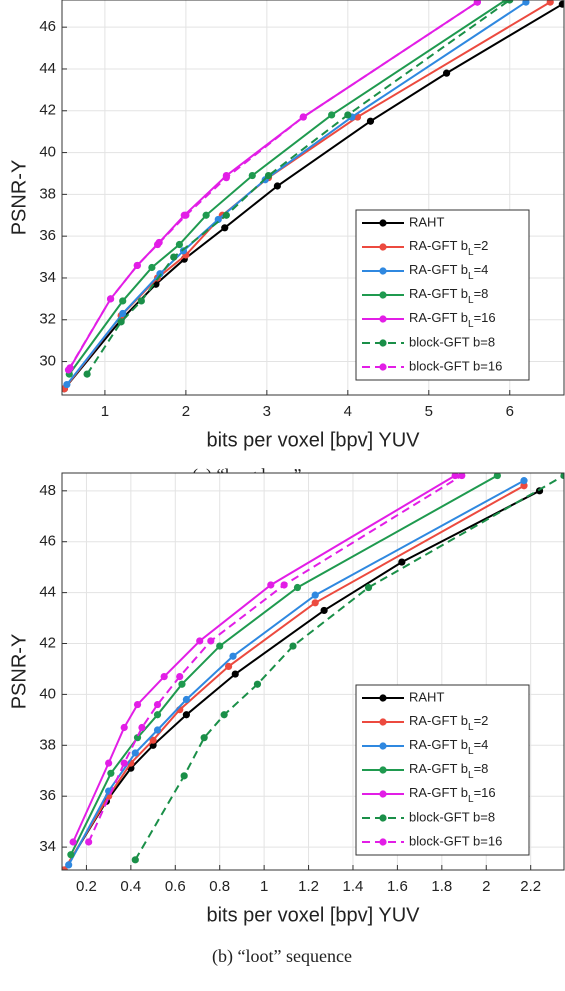 The image size is (565, 991). Describe the element at coordinates (510, 411) in the screenshot. I see `x-tick-label: 6` at that location.